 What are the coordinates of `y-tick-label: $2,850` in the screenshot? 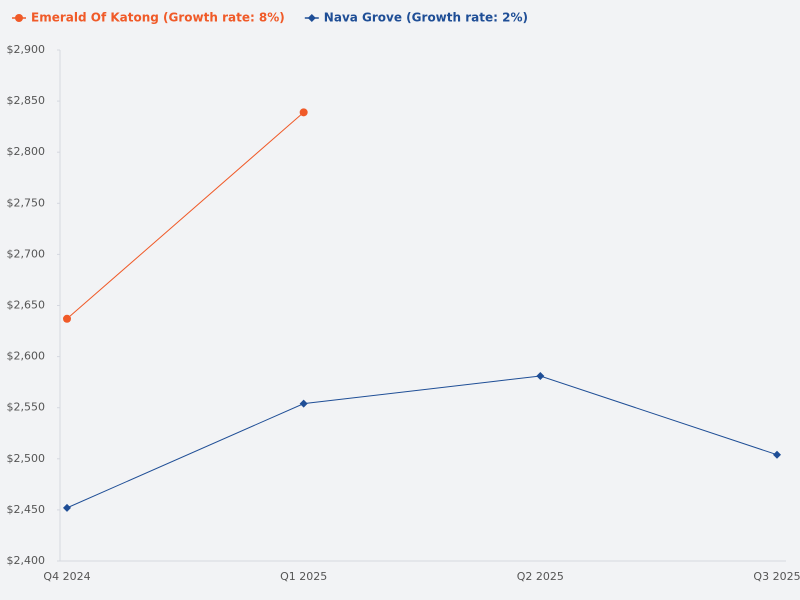 It's located at (26, 100).